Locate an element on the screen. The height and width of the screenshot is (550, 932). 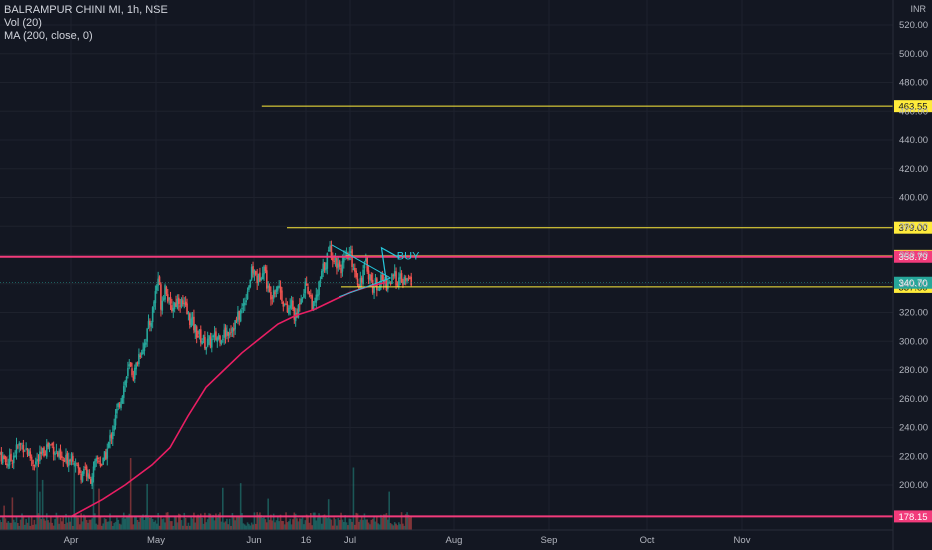
ma-indicator-label: MA (200, close, 0) is located at coordinates (48, 36).